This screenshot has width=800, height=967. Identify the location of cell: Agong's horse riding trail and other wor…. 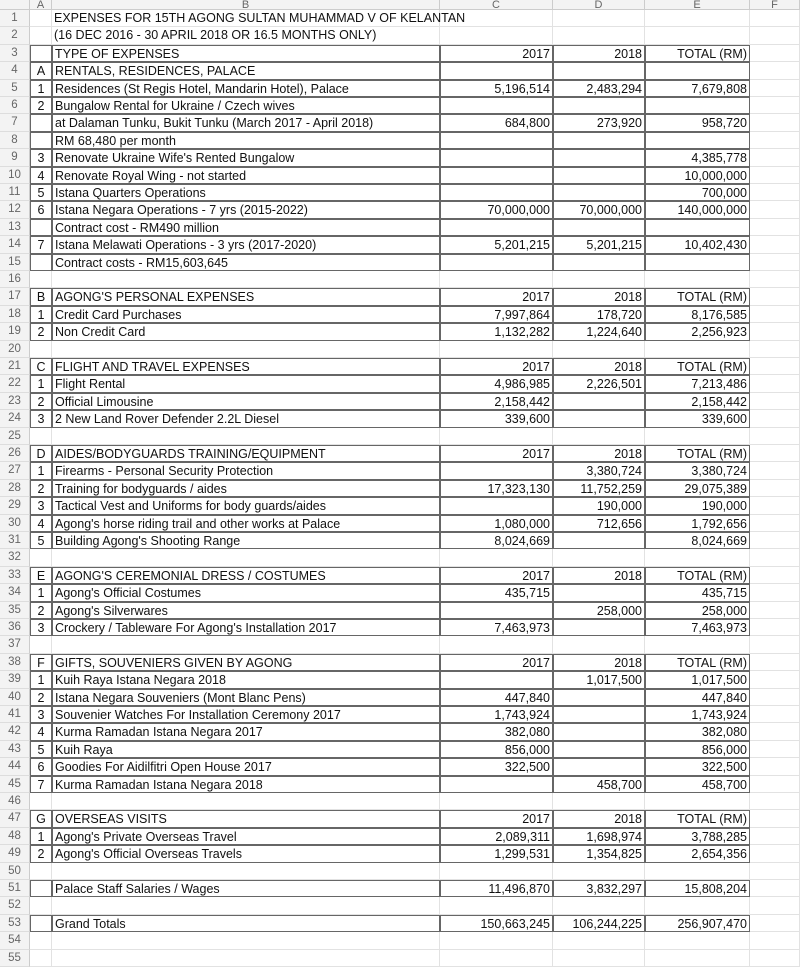
(246, 523).